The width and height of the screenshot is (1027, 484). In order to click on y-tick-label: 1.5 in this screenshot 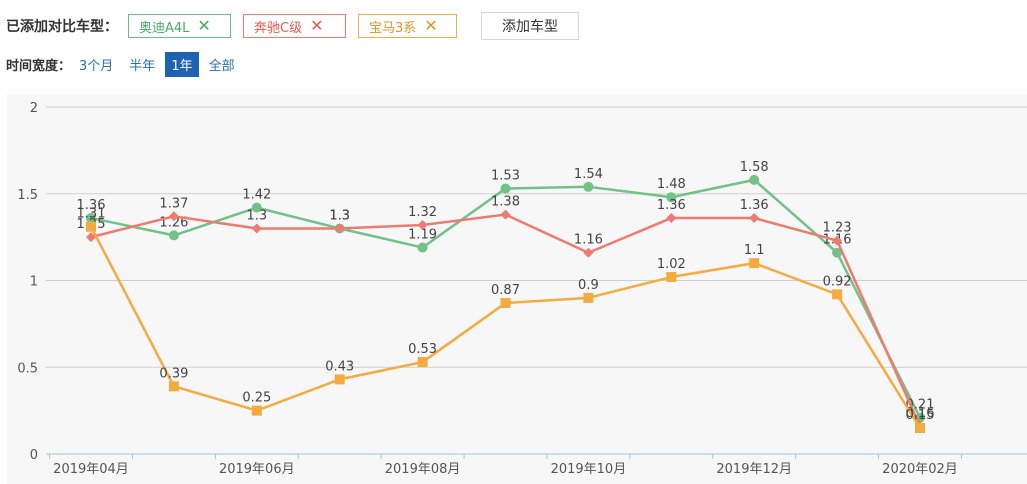, I will do `click(27, 195)`.